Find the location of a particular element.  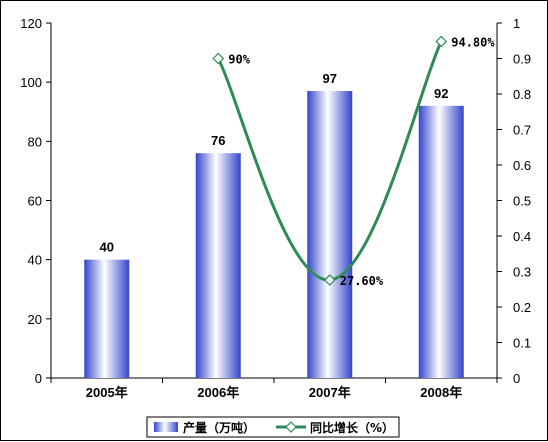

growth-value-label: 27.60% is located at coordinates (362, 281).